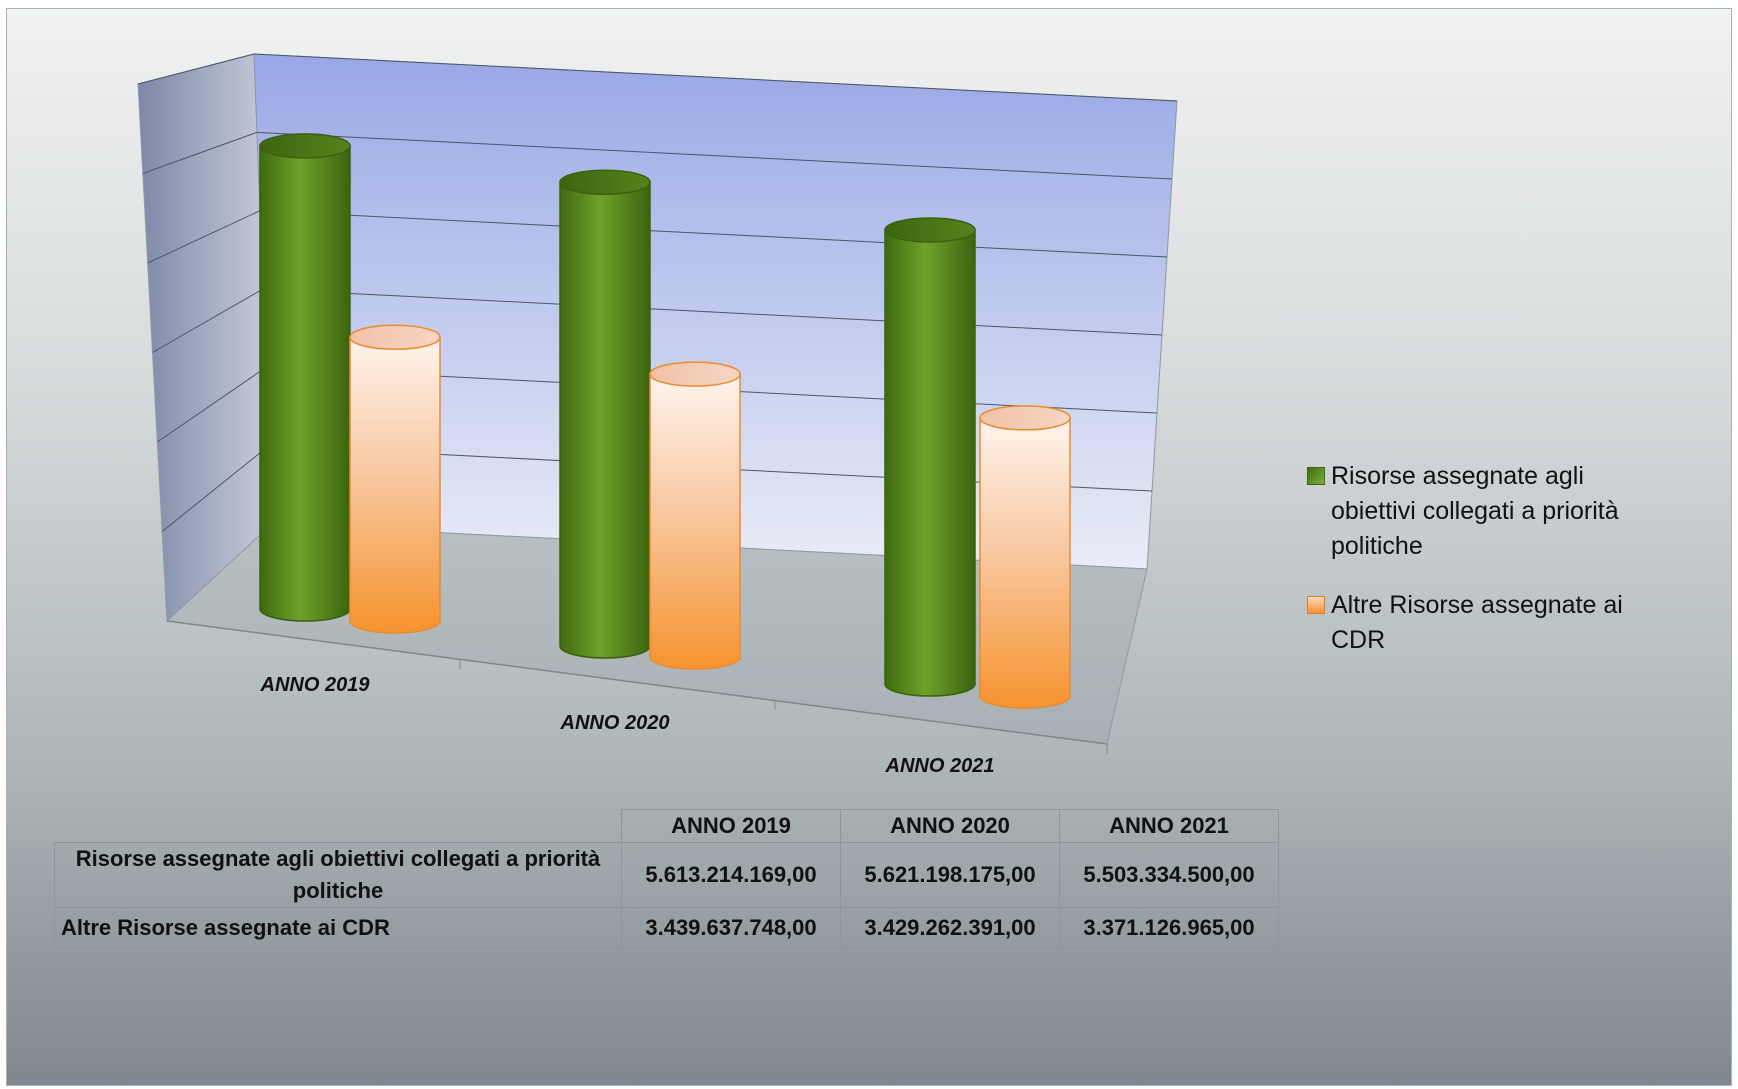  What do you see at coordinates (731, 928) in the screenshot?
I see `table-cell: 3.439.637.748,00` at bounding box center [731, 928].